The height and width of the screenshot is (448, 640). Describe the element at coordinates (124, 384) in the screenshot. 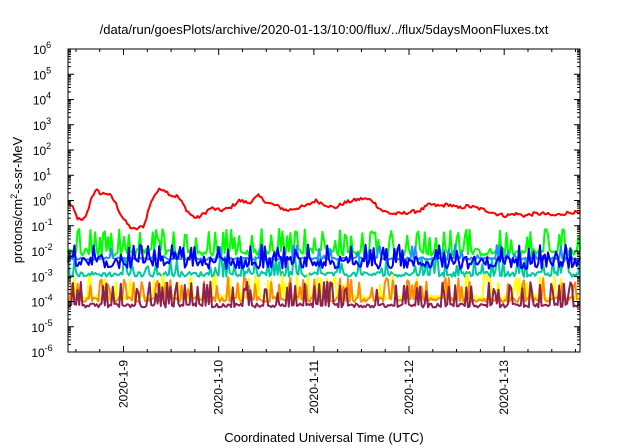

I see `x-tick-label: 2020-1-9` at that location.